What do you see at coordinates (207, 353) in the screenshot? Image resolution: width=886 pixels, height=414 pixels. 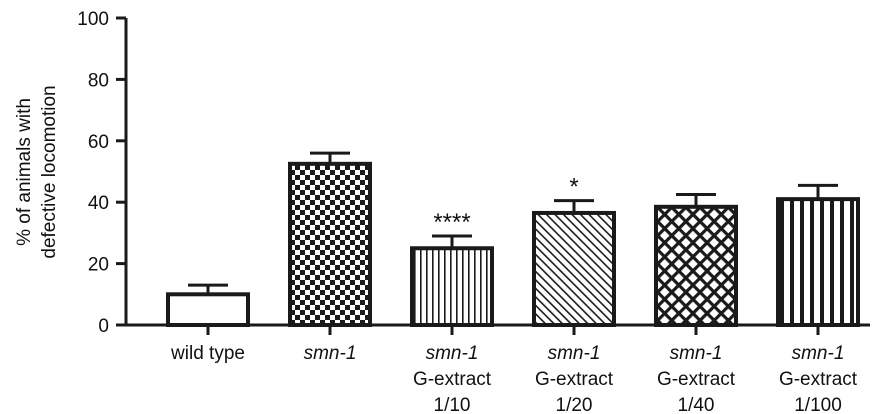 I see `x-tick-label: wild type` at bounding box center [207, 353].